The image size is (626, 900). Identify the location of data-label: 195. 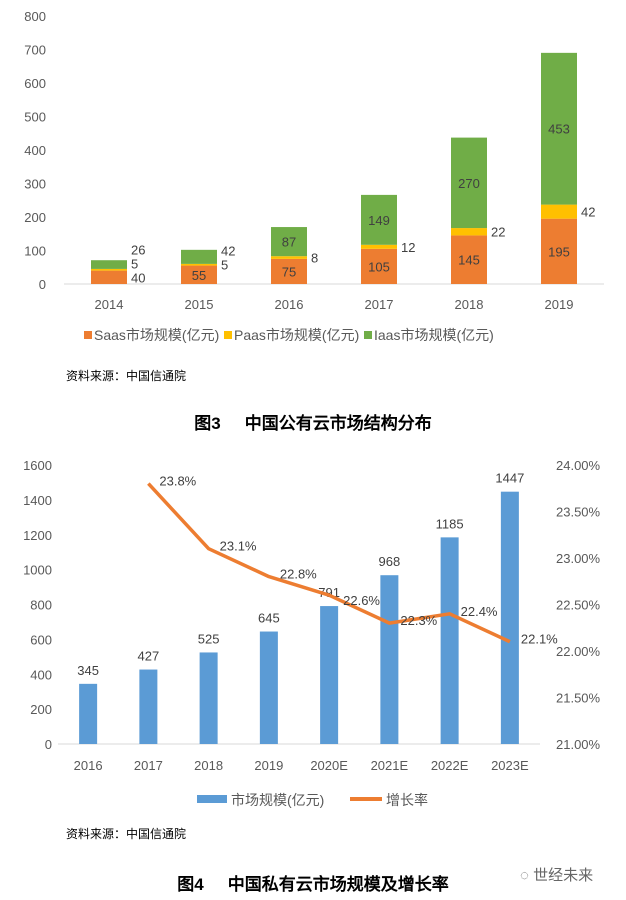
(559, 251).